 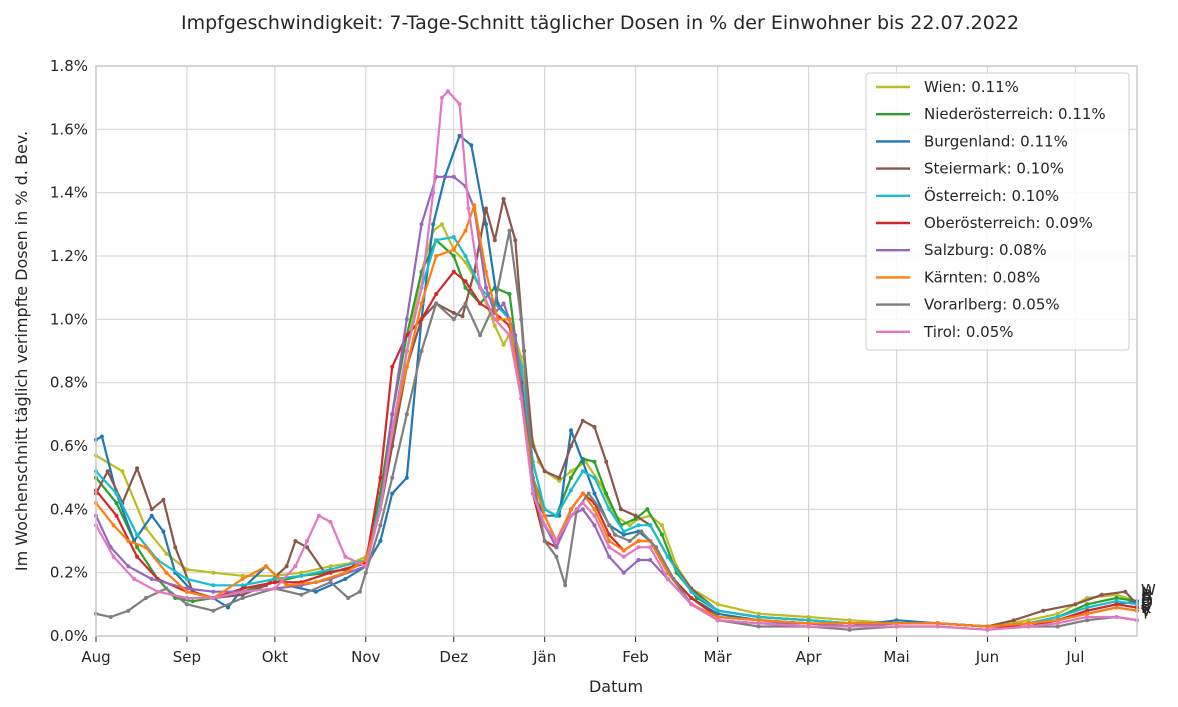 I want to click on y-tick-label: 0.8%, so click(x=69, y=383).